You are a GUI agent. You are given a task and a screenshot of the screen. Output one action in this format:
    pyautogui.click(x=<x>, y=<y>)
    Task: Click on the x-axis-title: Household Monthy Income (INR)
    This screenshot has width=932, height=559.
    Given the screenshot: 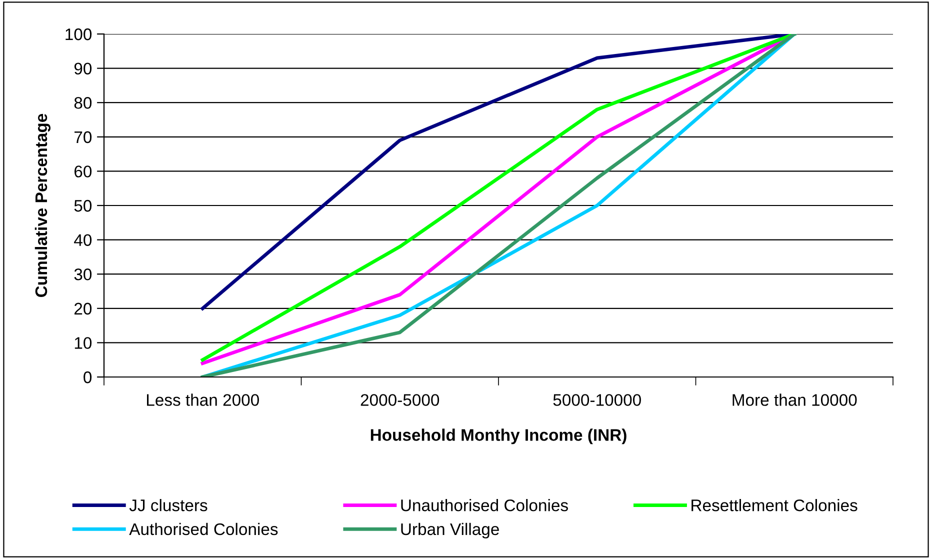 What is the action you would take?
    pyautogui.click(x=498, y=436)
    